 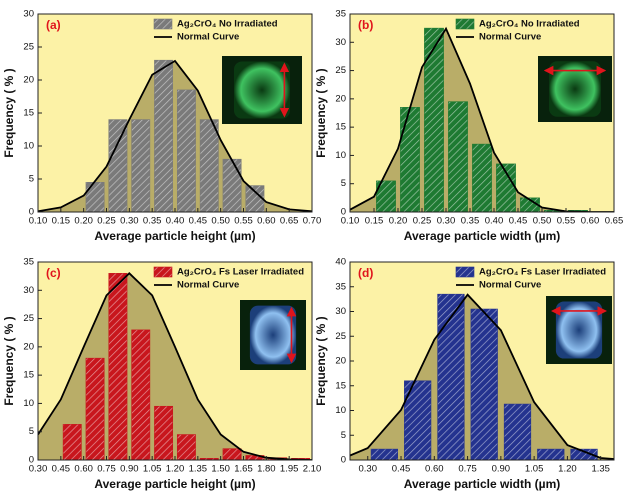 I want to click on x-tick-label: 1.65, so click(x=243, y=469).